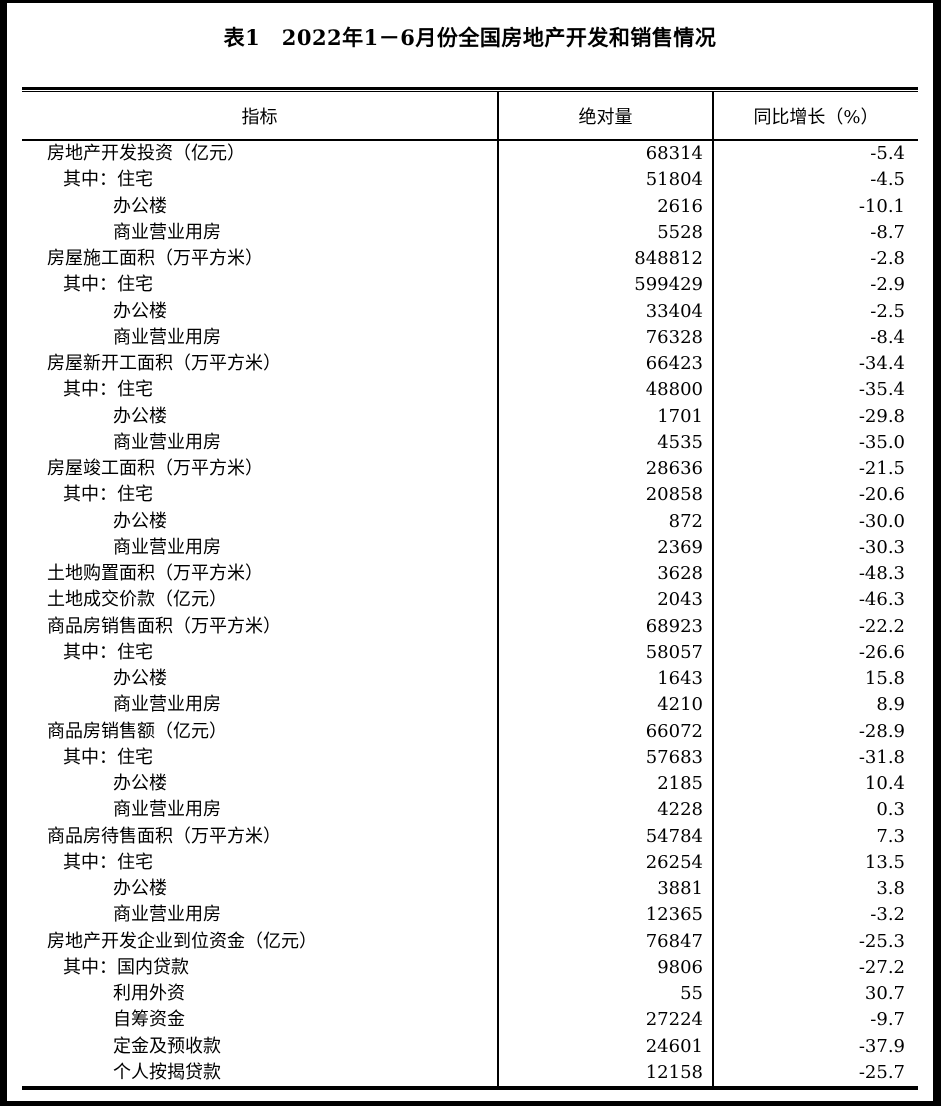 The image size is (941, 1106). What do you see at coordinates (149, 993) in the screenshot?
I see `indicator-cell: 利用外资` at bounding box center [149, 993].